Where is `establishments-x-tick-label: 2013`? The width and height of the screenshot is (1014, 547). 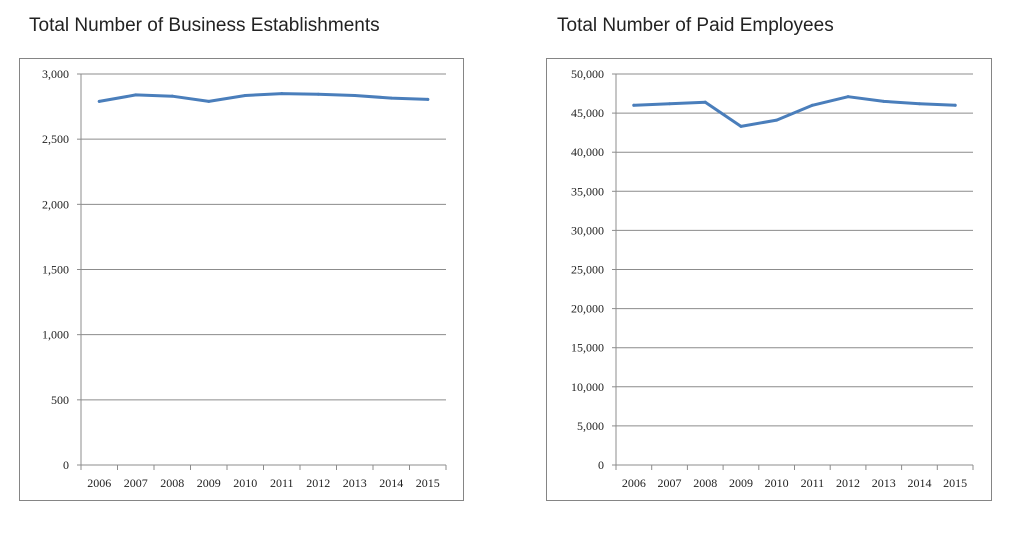 establishments-x-tick-label: 2013 is located at coordinates (355, 483).